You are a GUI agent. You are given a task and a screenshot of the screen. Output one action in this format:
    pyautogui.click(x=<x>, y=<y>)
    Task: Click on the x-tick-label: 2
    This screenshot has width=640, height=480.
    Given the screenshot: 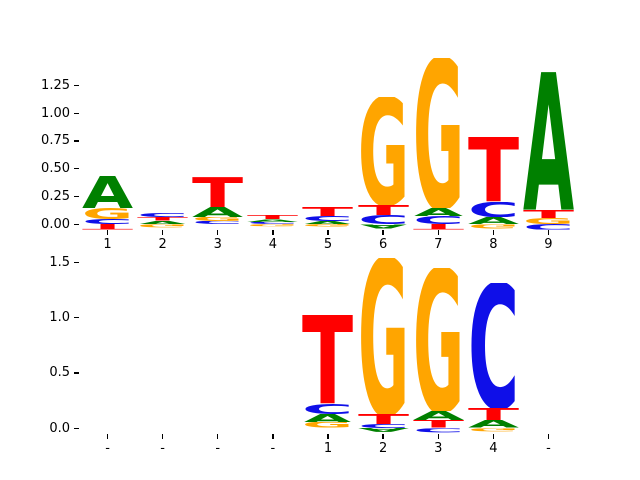 What is the action you would take?
    pyautogui.click(x=162, y=244)
    